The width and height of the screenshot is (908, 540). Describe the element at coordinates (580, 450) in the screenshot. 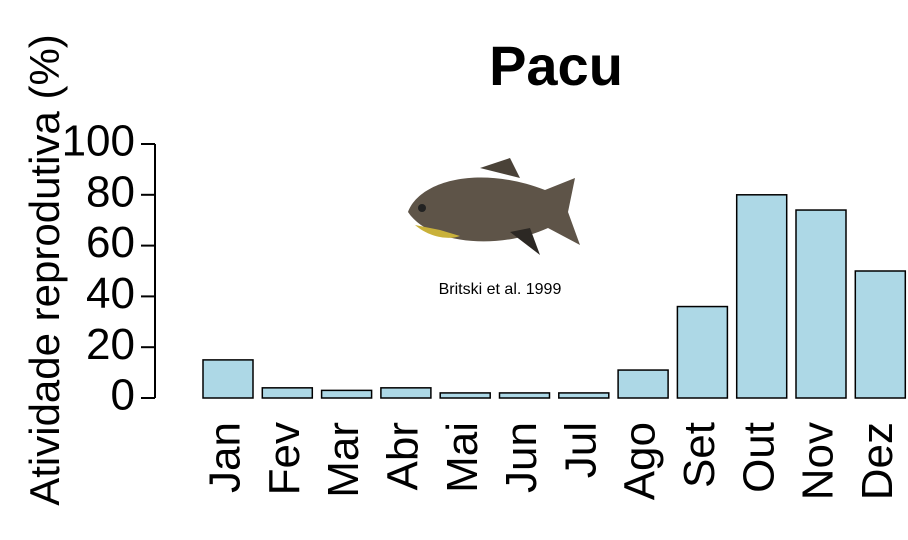

I see `x-tick-label: Jul` at that location.